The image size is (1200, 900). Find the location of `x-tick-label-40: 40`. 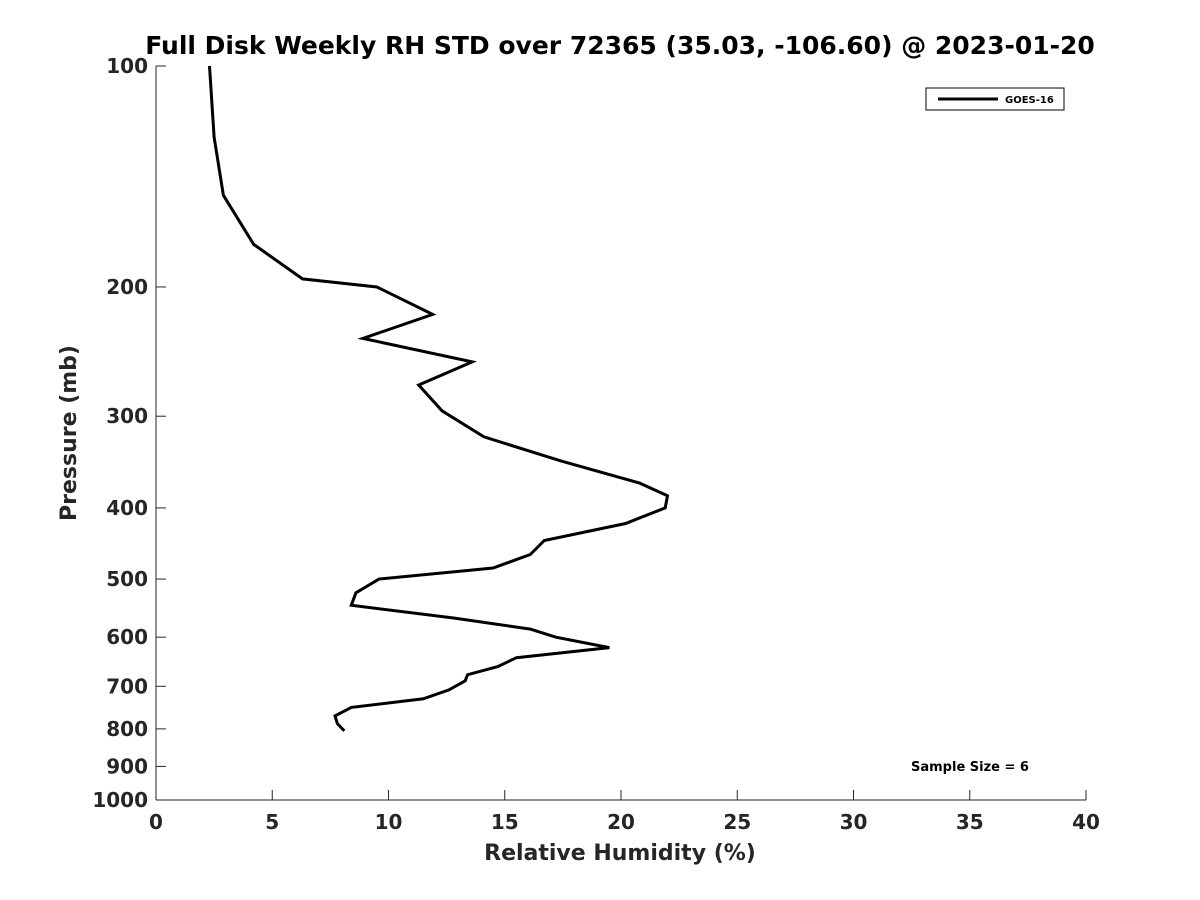

x-tick-label-40: 40 is located at coordinates (1086, 822).